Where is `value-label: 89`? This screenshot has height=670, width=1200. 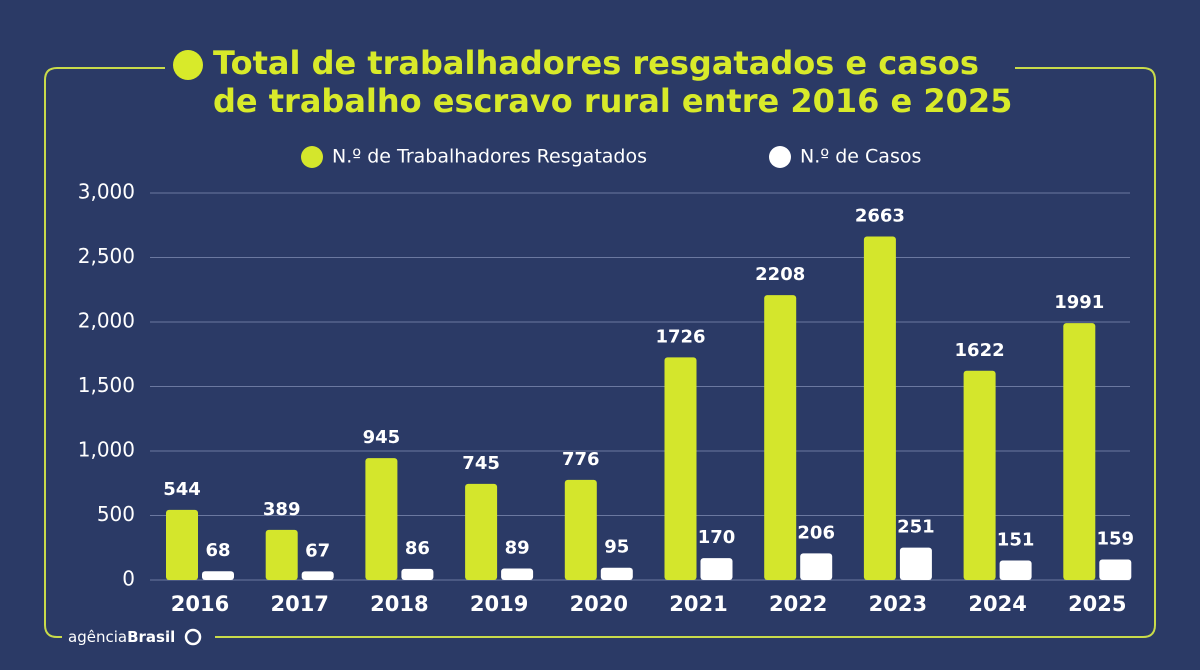
value-label: 89 is located at coordinates (517, 548).